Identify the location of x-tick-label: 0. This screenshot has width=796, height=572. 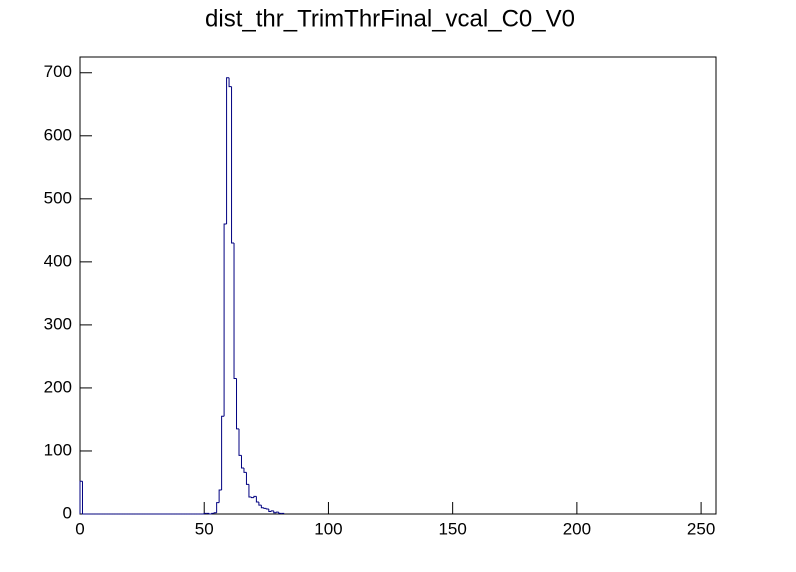
(79, 528).